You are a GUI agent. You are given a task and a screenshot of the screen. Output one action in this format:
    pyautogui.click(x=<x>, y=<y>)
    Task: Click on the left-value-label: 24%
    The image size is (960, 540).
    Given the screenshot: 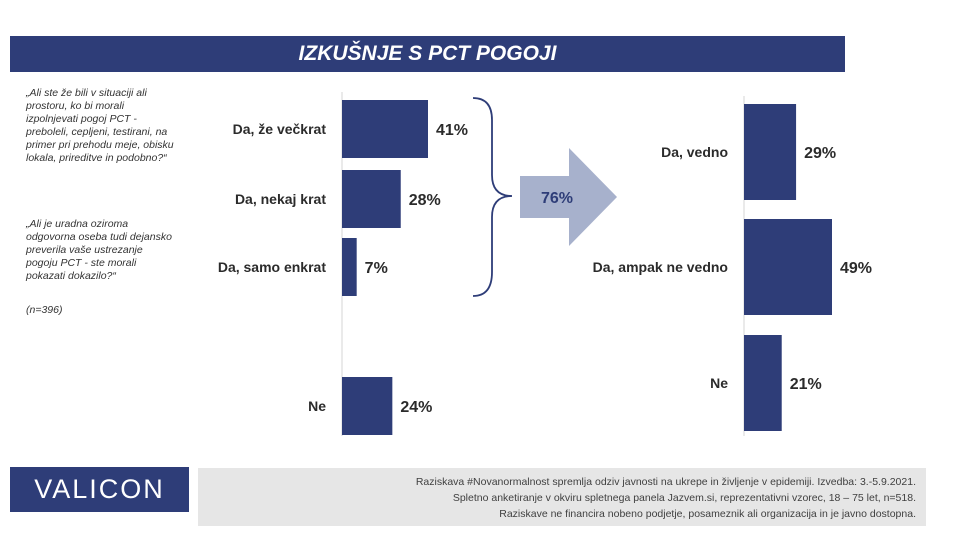 What is the action you would take?
    pyautogui.click(x=416, y=407)
    